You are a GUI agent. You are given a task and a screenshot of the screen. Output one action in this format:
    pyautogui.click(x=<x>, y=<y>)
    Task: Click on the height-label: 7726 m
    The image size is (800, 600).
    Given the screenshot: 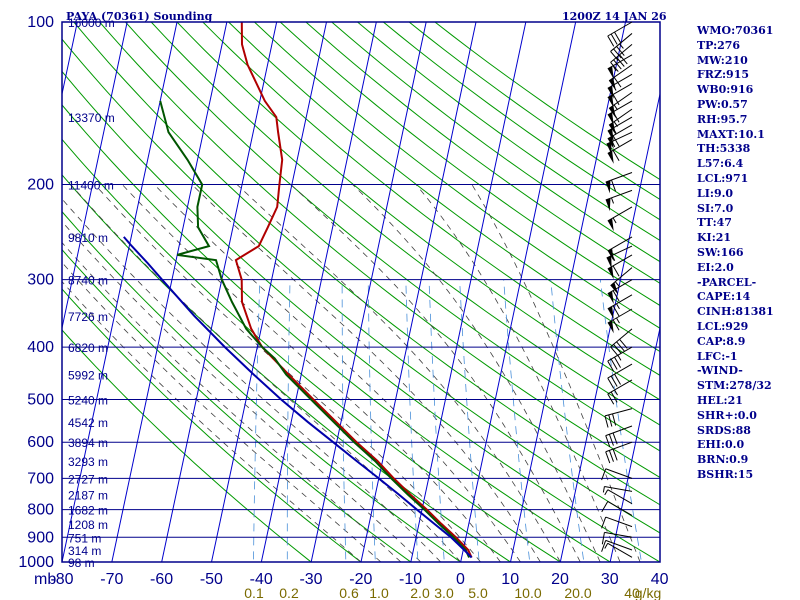 What is the action you would take?
    pyautogui.click(x=88, y=317)
    